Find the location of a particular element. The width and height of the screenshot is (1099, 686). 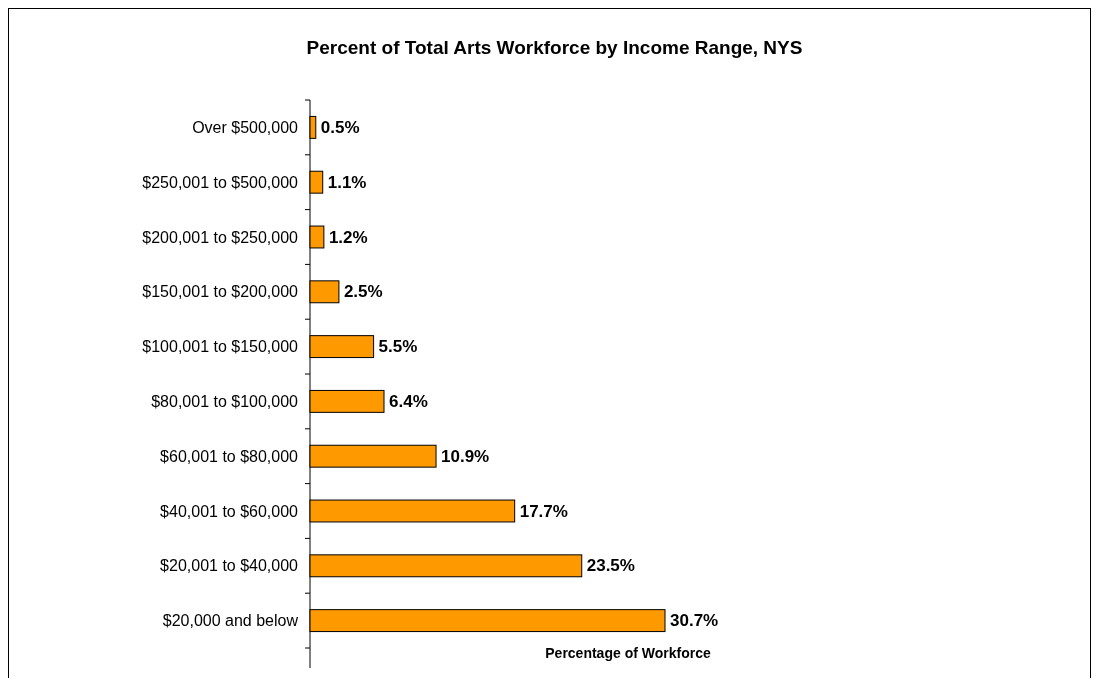

chart-title: Percent of Total Arts Workforce by Income Range, NYS is located at coordinates (554, 47).